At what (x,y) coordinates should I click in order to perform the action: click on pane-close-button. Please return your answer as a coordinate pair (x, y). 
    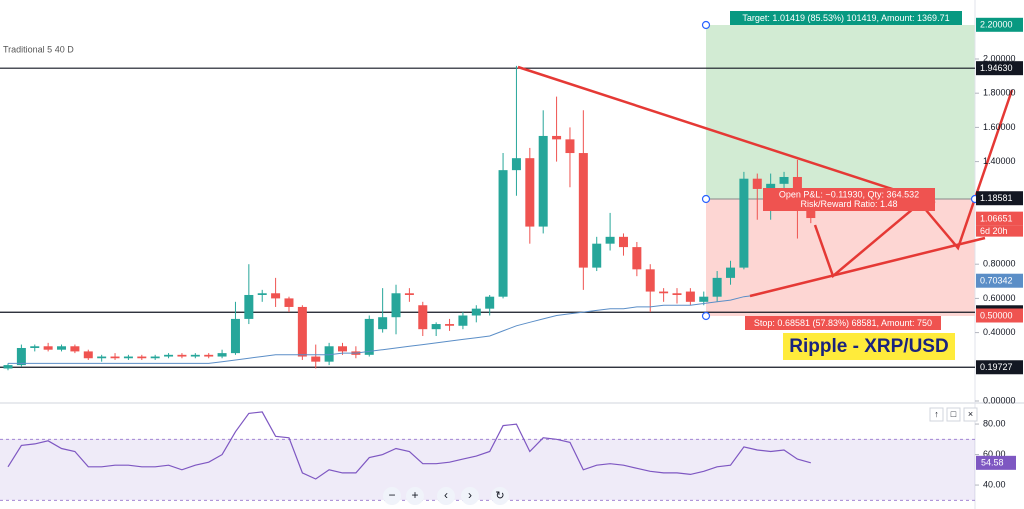
    Looking at the image, I should click on (970, 414).